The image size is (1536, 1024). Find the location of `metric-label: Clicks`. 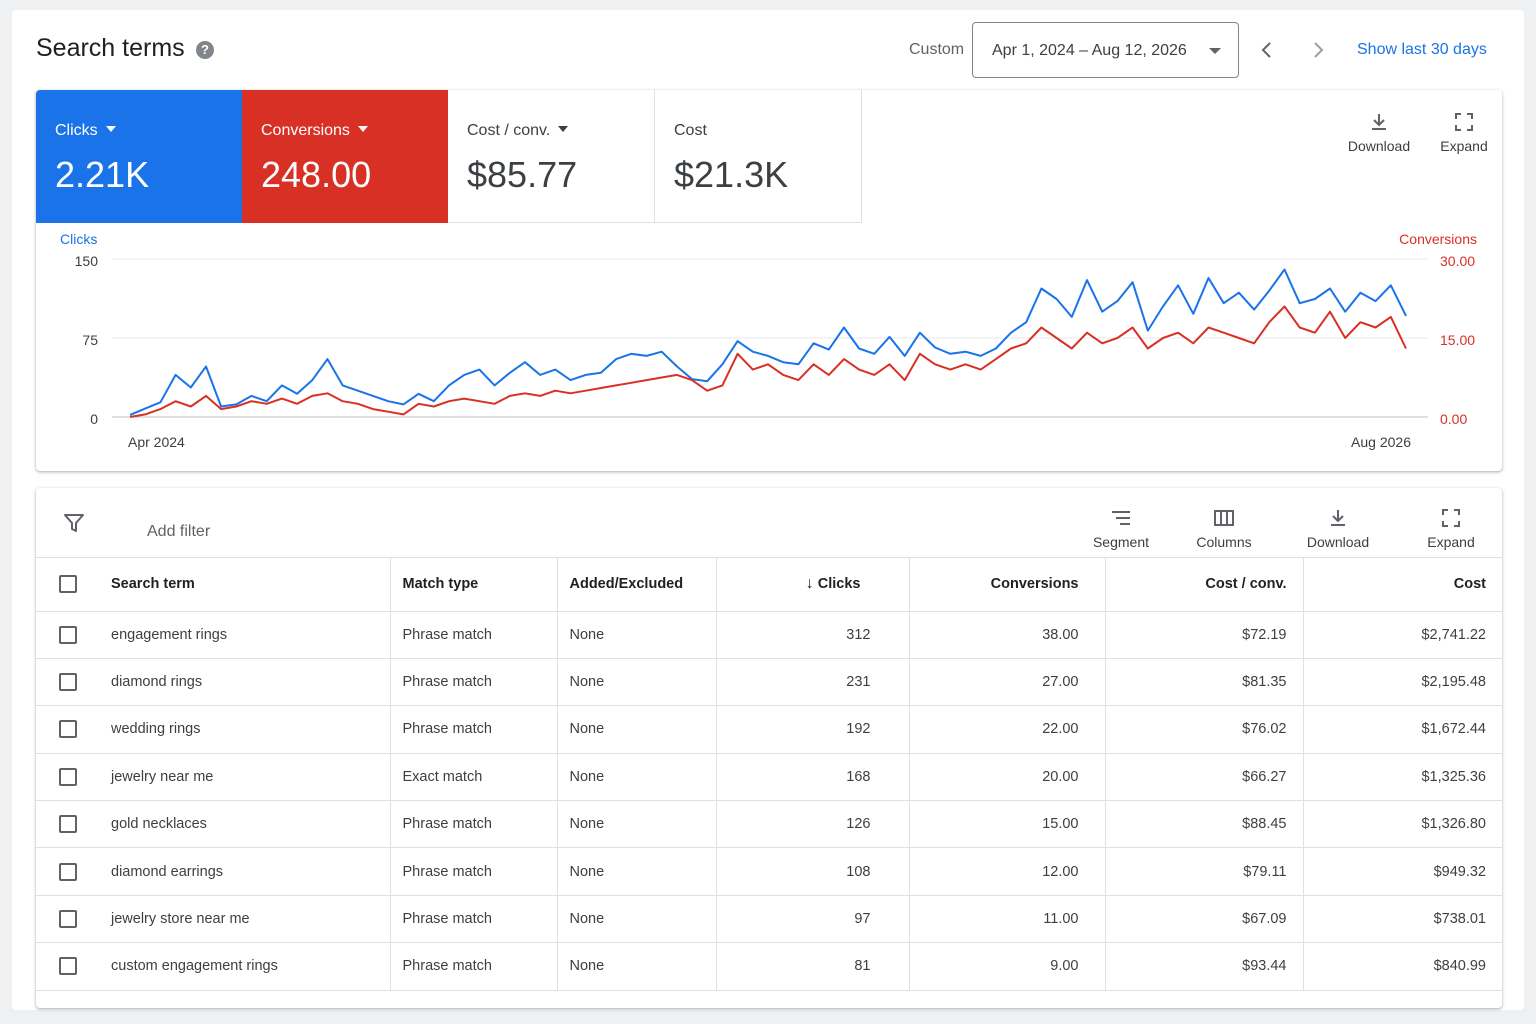

metric-label: Clicks is located at coordinates (76, 130).